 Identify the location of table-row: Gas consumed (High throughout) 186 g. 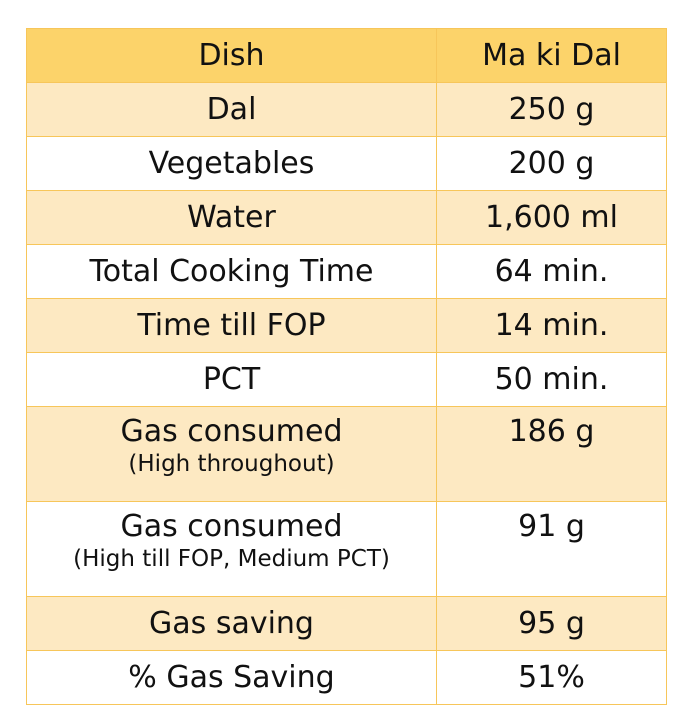
(346, 454).